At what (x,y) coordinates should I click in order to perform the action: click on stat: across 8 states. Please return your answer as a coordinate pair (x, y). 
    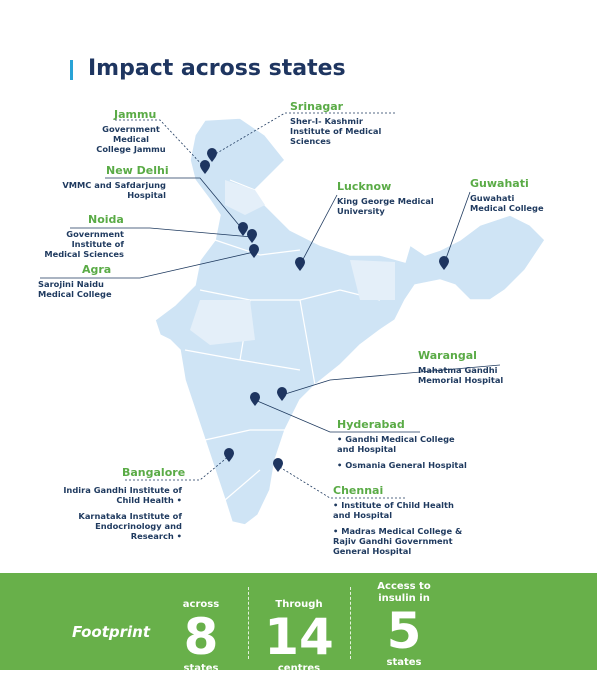
    Looking at the image, I should click on (201, 628).